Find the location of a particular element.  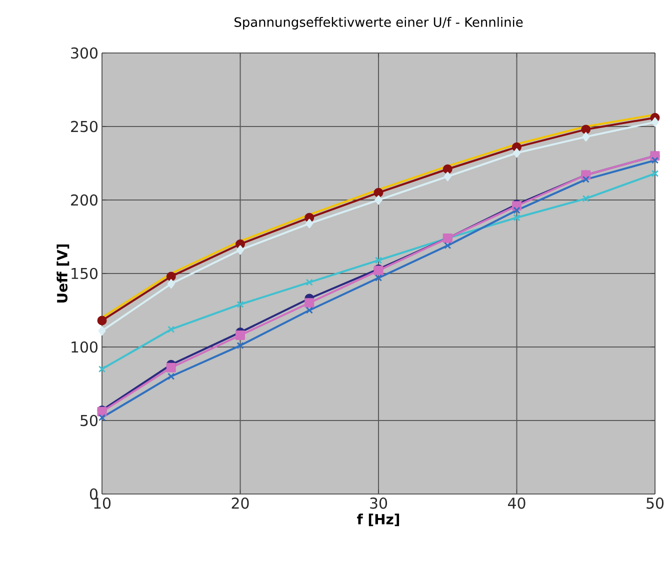

y-tick-label: 150 is located at coordinates (85, 274).